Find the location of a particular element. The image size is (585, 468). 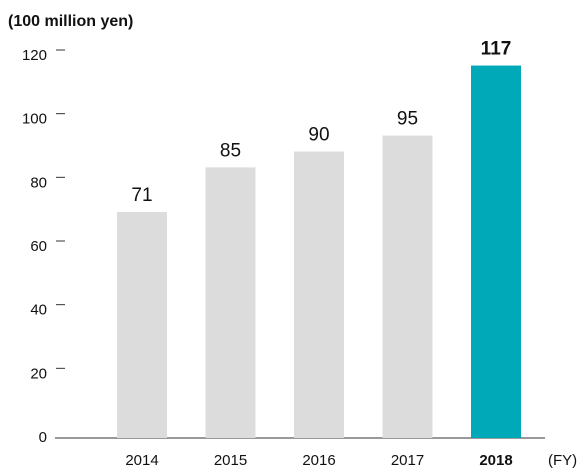

y-tick-label: 60 is located at coordinates (38, 246).